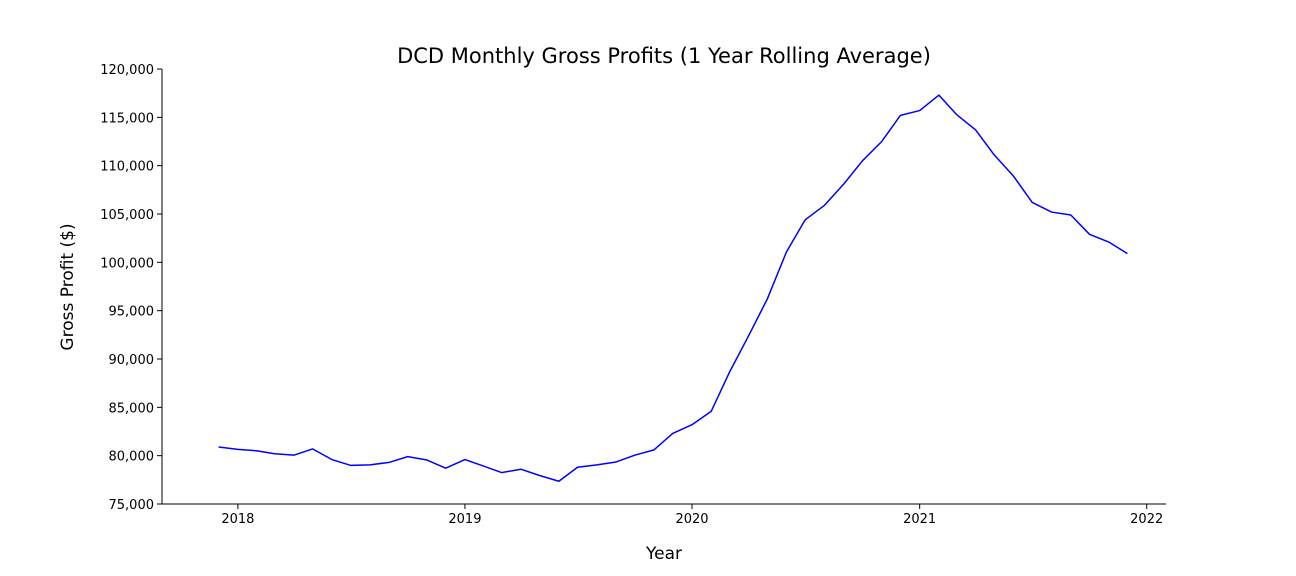  I want to click on y-axis-title: Gross Profit ($), so click(68, 286).